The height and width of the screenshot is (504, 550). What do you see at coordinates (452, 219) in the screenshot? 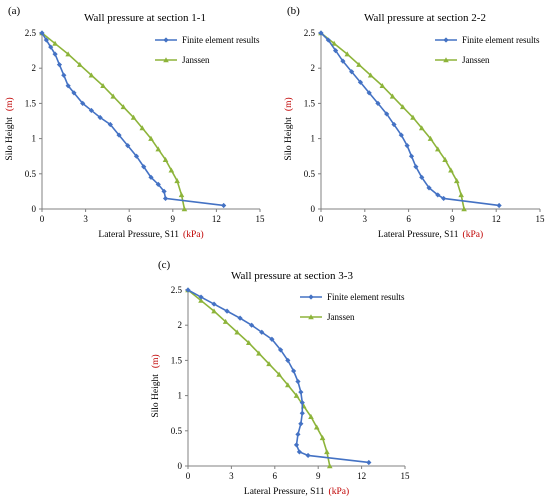
I see `x-tick-label: 9` at bounding box center [452, 219].